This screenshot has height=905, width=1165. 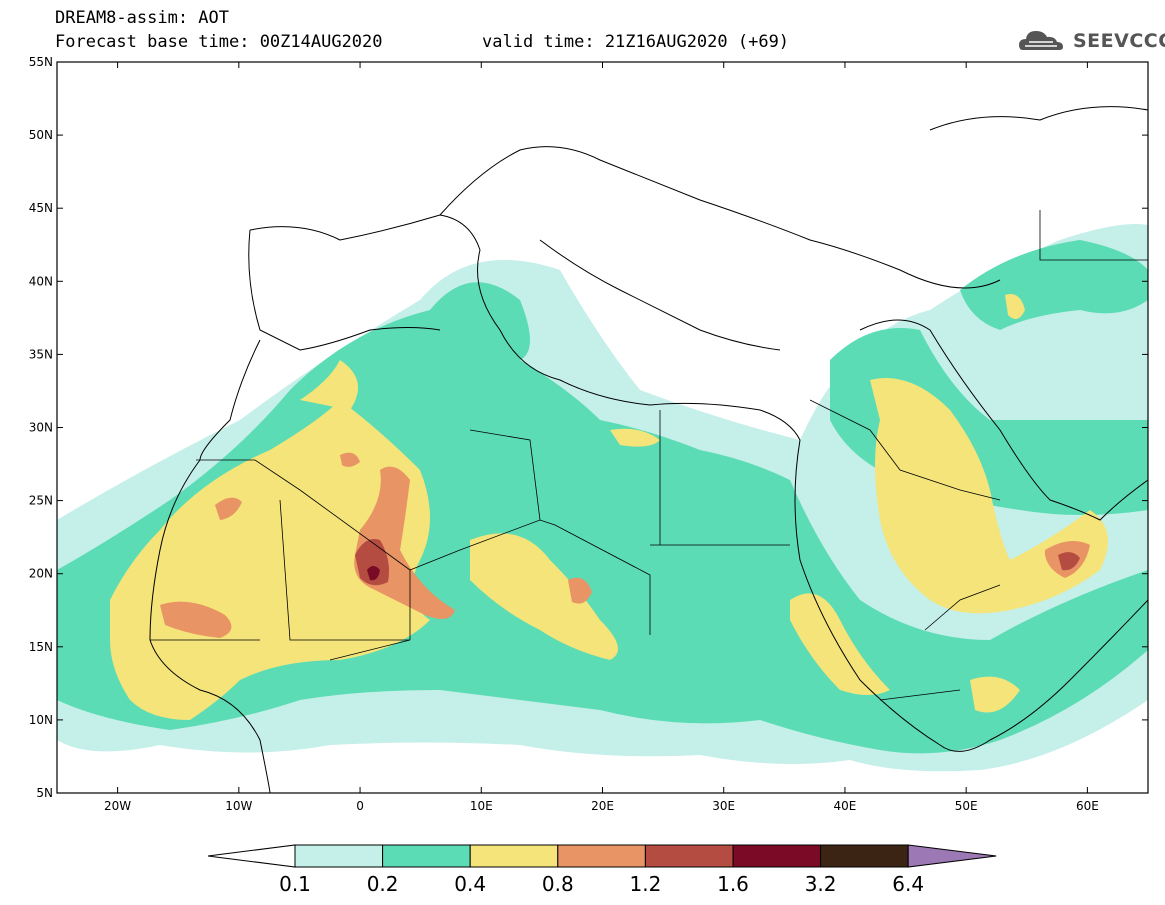 What do you see at coordinates (41, 647) in the screenshot?
I see `lat-tick-label: 15N` at bounding box center [41, 647].